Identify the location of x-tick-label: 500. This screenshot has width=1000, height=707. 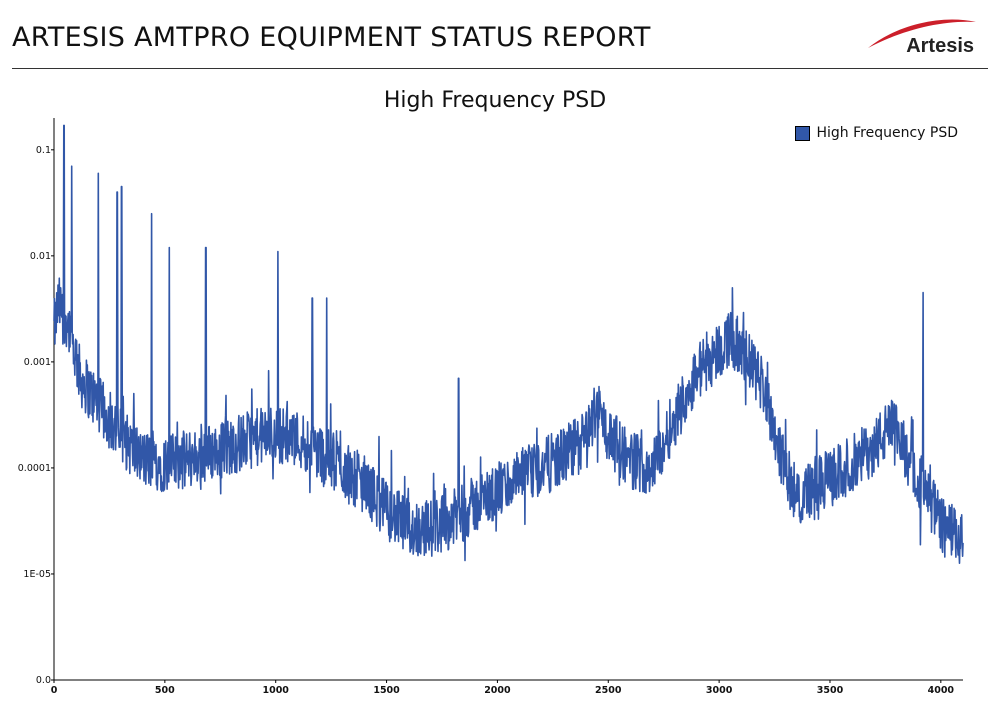
(165, 690).